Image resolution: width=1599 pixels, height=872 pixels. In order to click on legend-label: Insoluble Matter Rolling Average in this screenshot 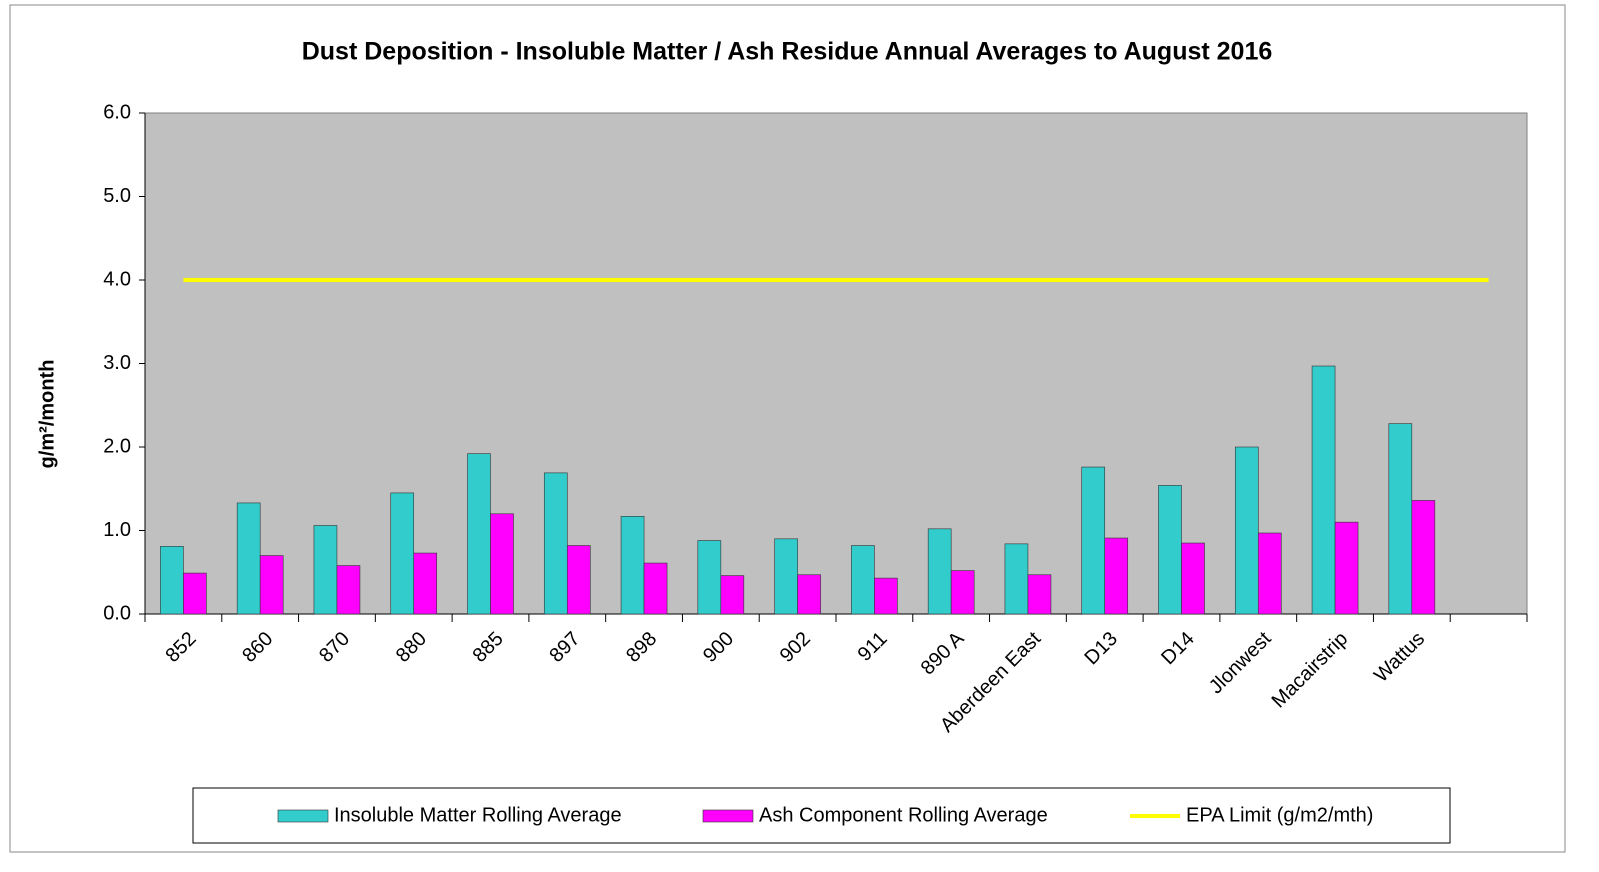, I will do `click(478, 815)`.